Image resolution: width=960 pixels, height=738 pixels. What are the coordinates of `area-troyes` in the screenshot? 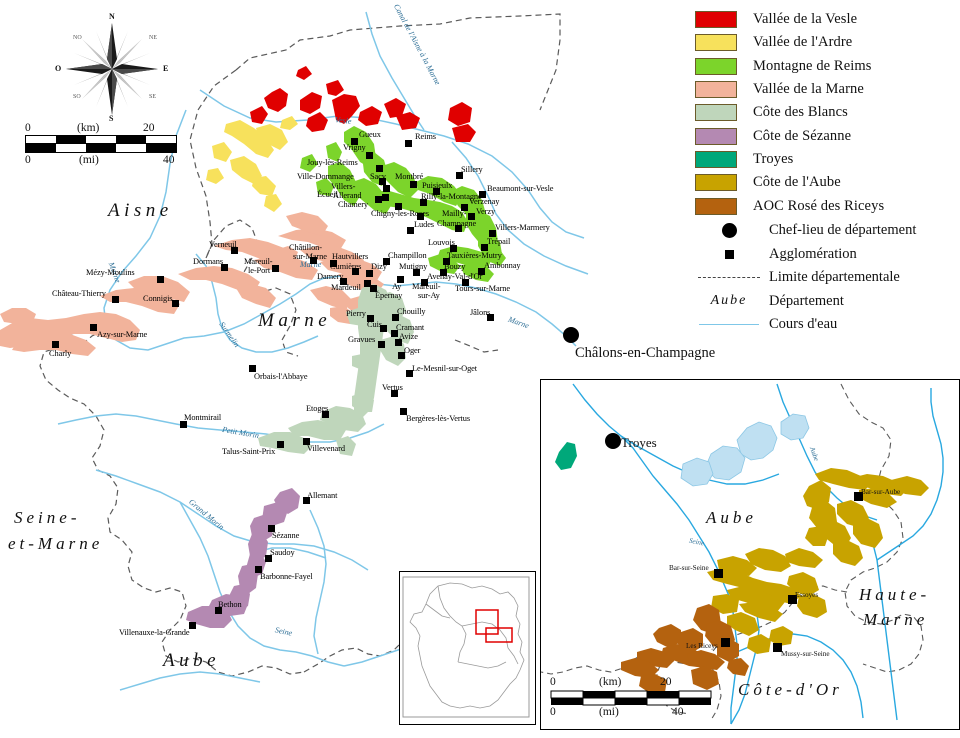 It's located at (566, 456).